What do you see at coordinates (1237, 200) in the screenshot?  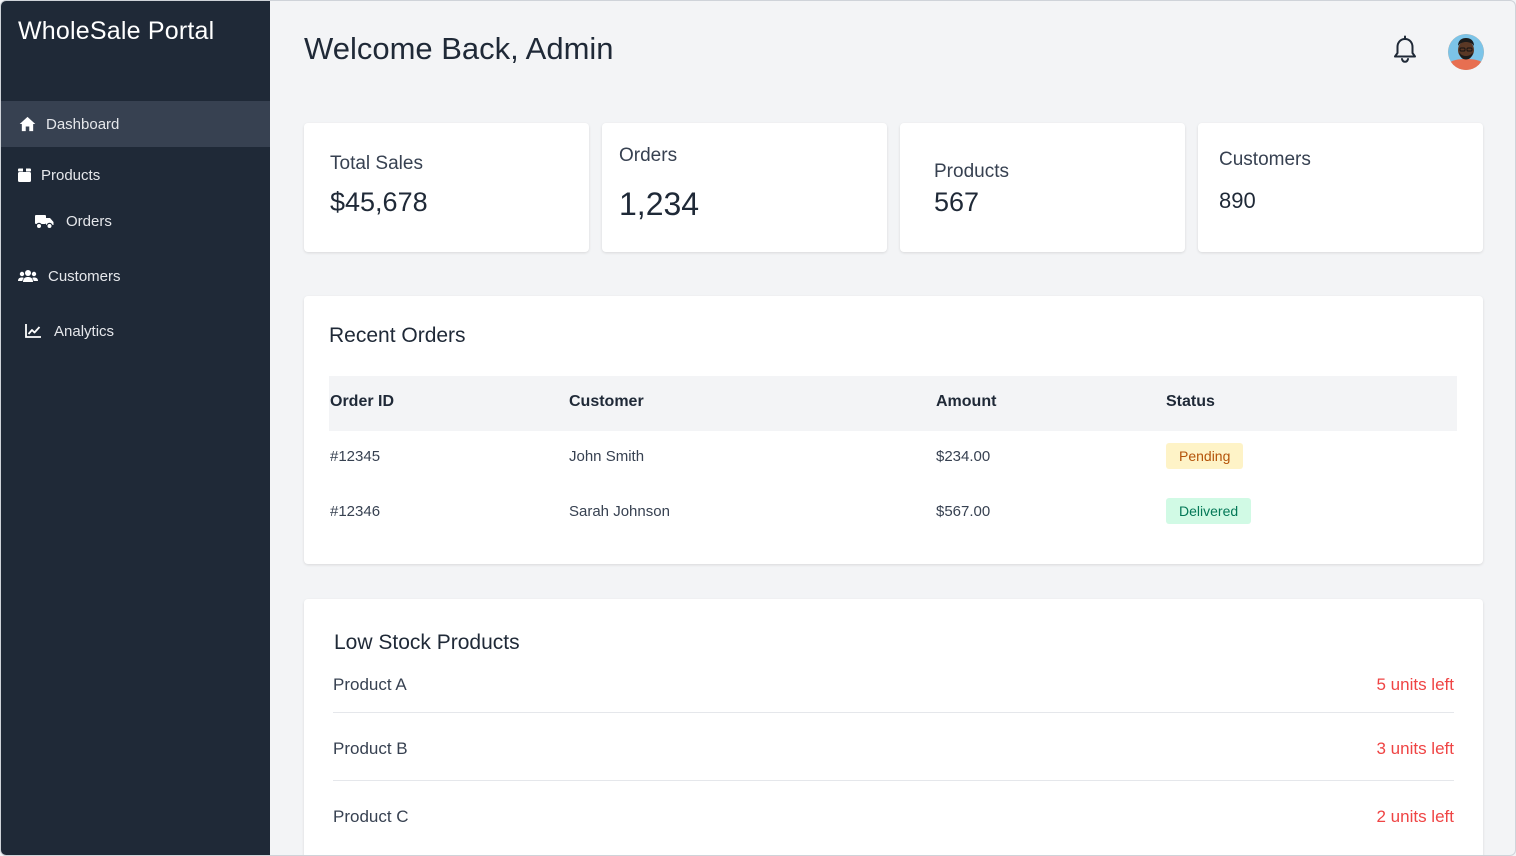 I see `stat-value: 890` at bounding box center [1237, 200].